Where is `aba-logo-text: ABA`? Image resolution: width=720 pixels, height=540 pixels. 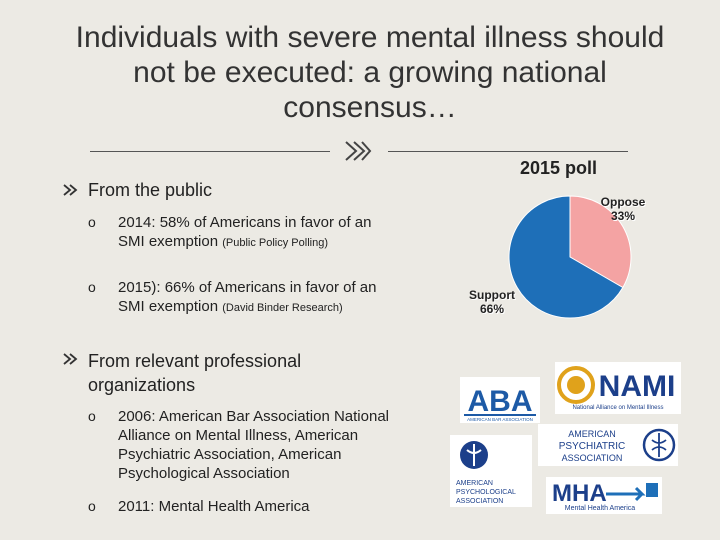
aba-logo-text: ABA is located at coordinates (500, 401).